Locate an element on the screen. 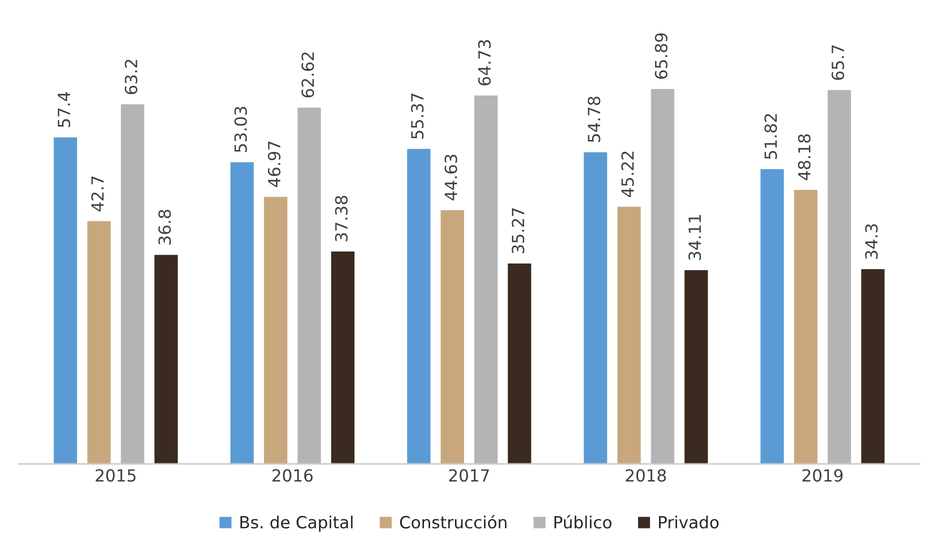 The width and height of the screenshot is (929, 559). data-label: 36.8 is located at coordinates (164, 227).